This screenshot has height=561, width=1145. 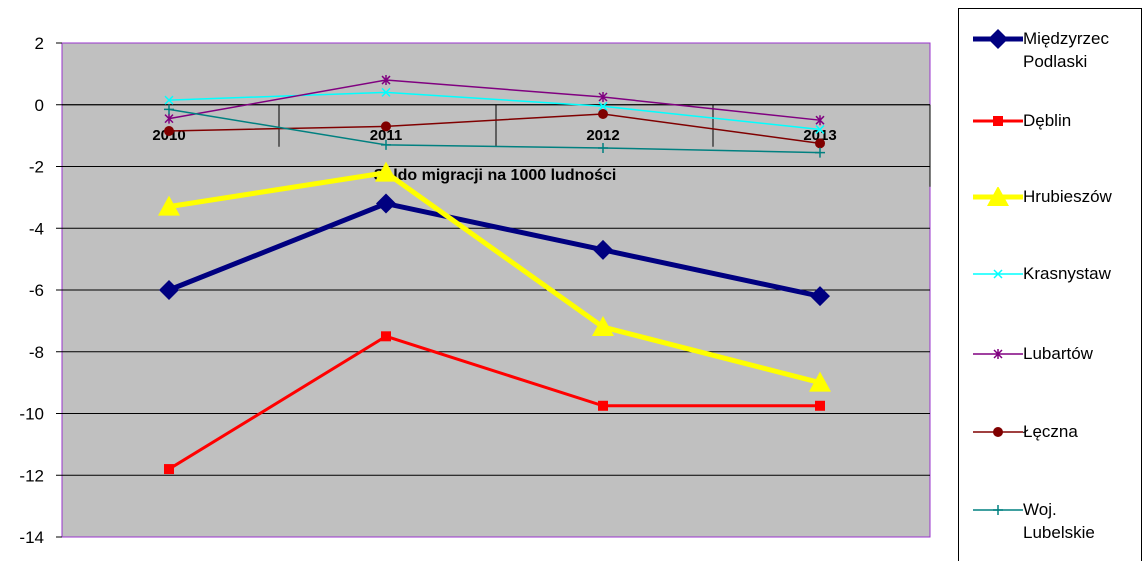 What do you see at coordinates (495, 175) in the screenshot?
I see `chart-title: Saldo migracji na 1000 ludności` at bounding box center [495, 175].